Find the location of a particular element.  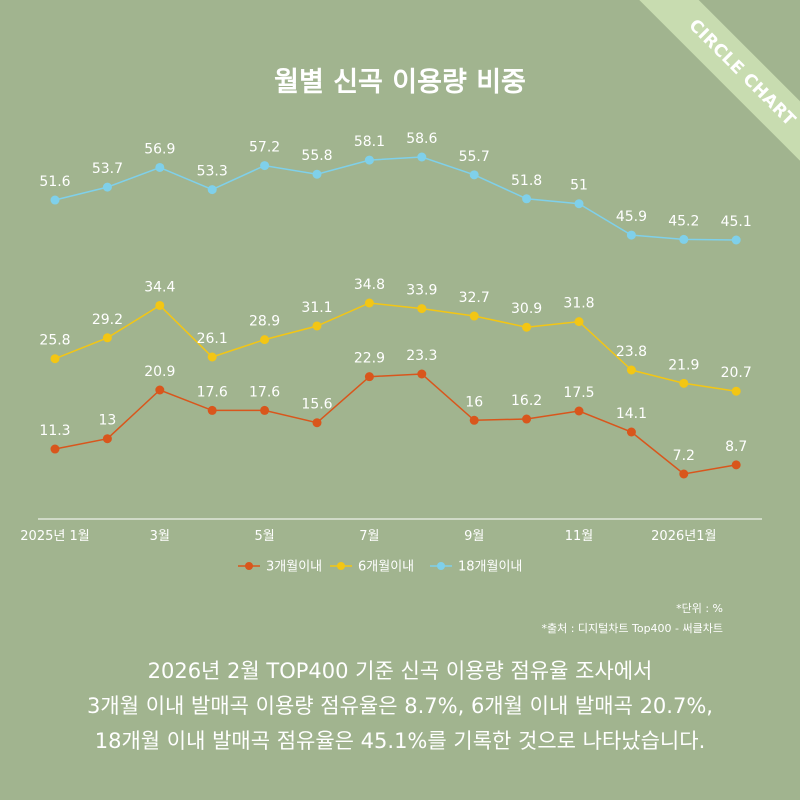

data-label: 58.6 is located at coordinates (421, 139).